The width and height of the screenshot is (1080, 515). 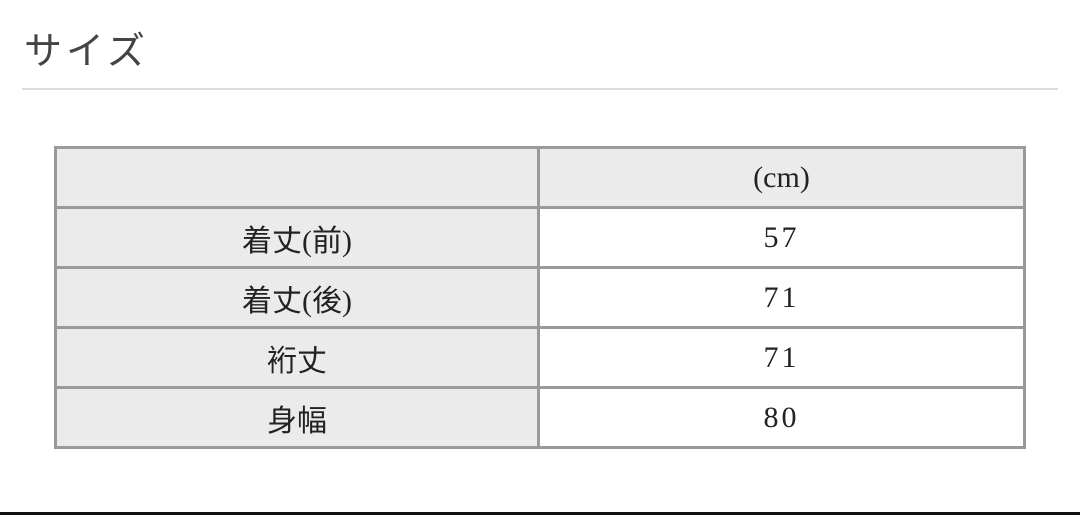 What do you see at coordinates (86, 51) in the screenshot?
I see `section-title: サイズ` at bounding box center [86, 51].